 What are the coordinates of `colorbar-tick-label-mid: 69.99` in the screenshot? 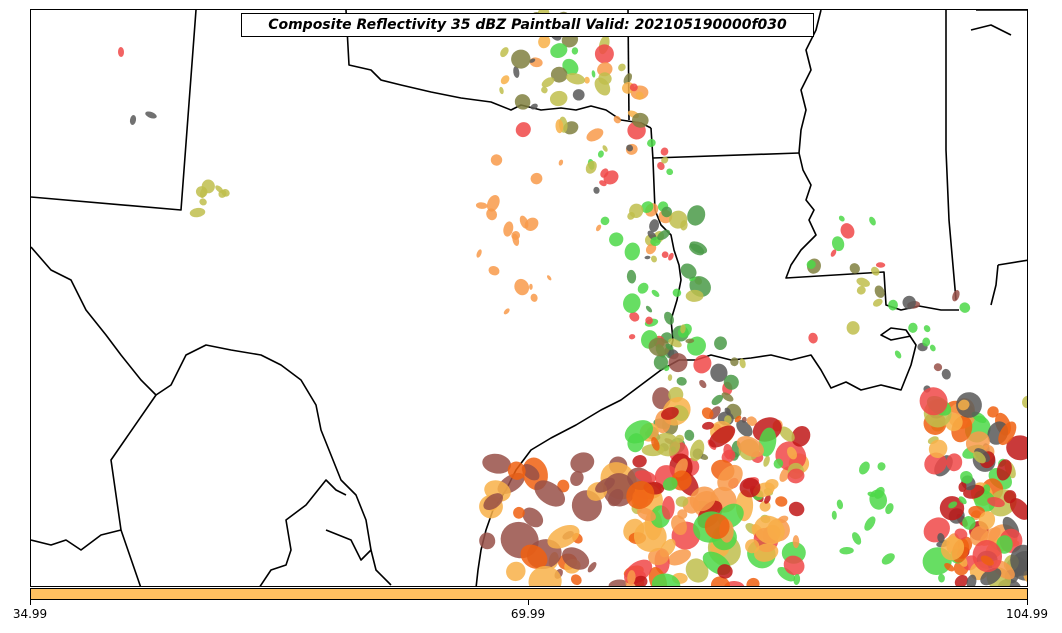 It's located at (528, 614).